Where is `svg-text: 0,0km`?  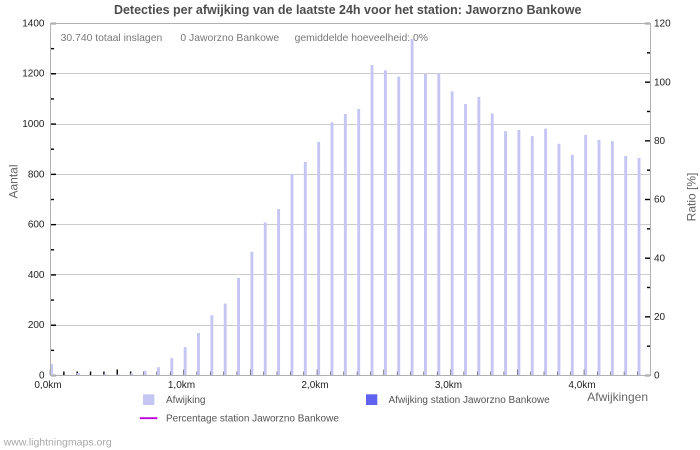
svg-text: 0,0km is located at coordinates (47, 385).